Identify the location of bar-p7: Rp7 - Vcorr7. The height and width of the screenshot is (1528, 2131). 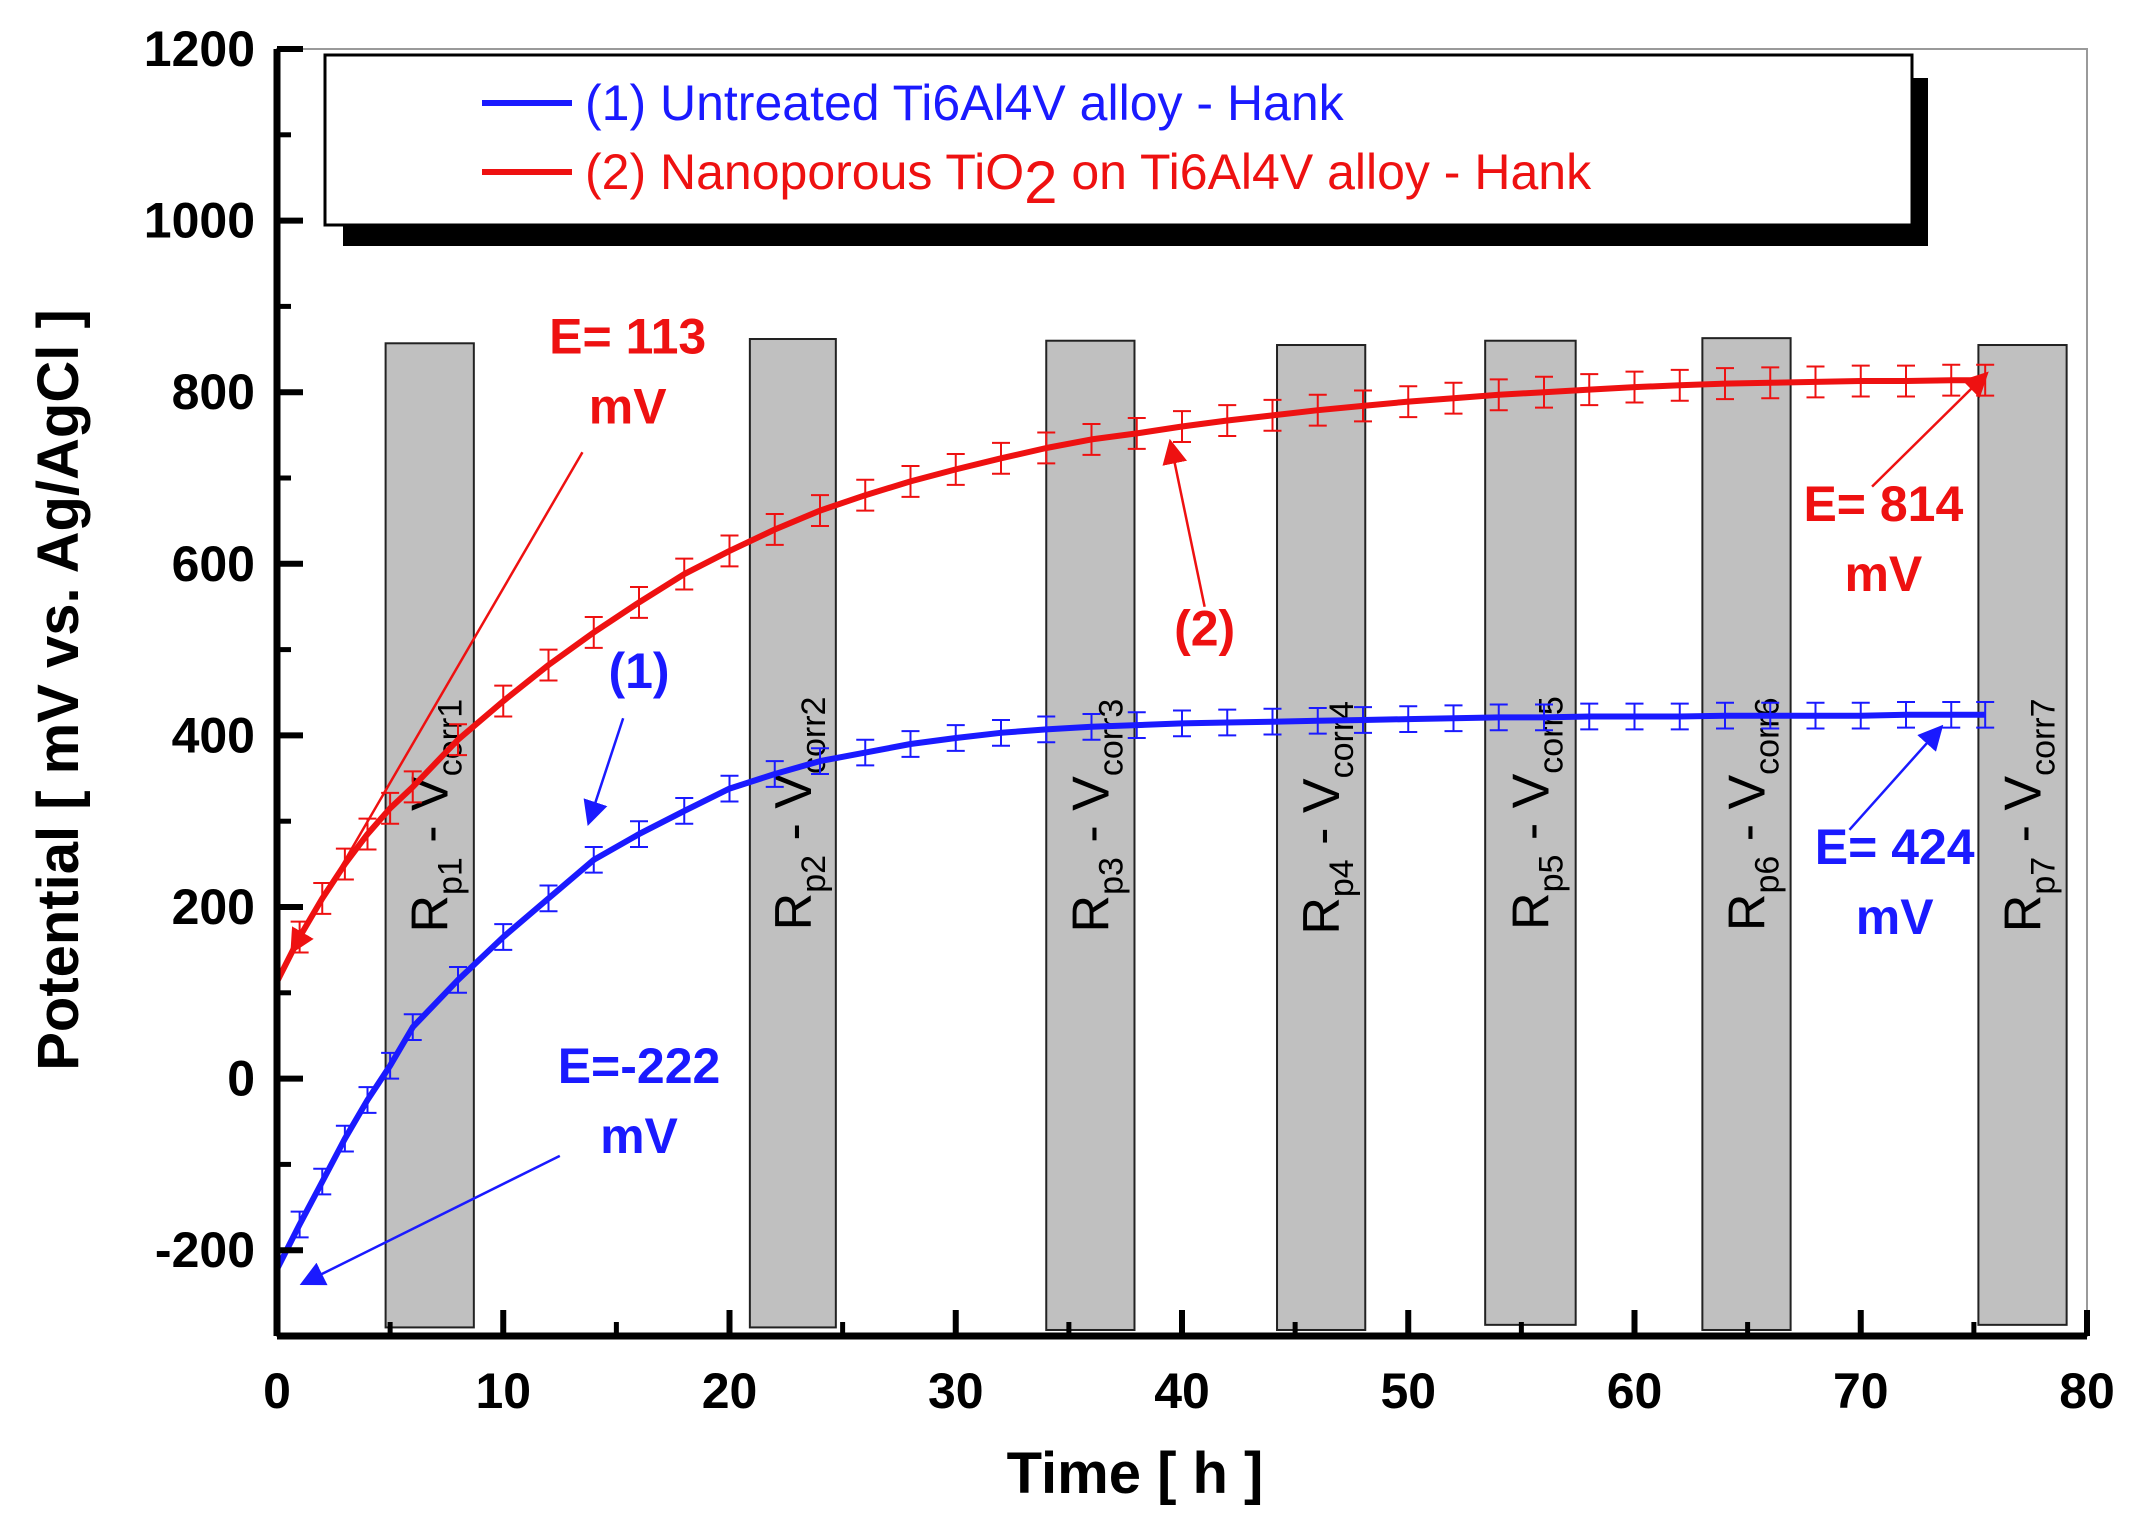
(2022, 835).